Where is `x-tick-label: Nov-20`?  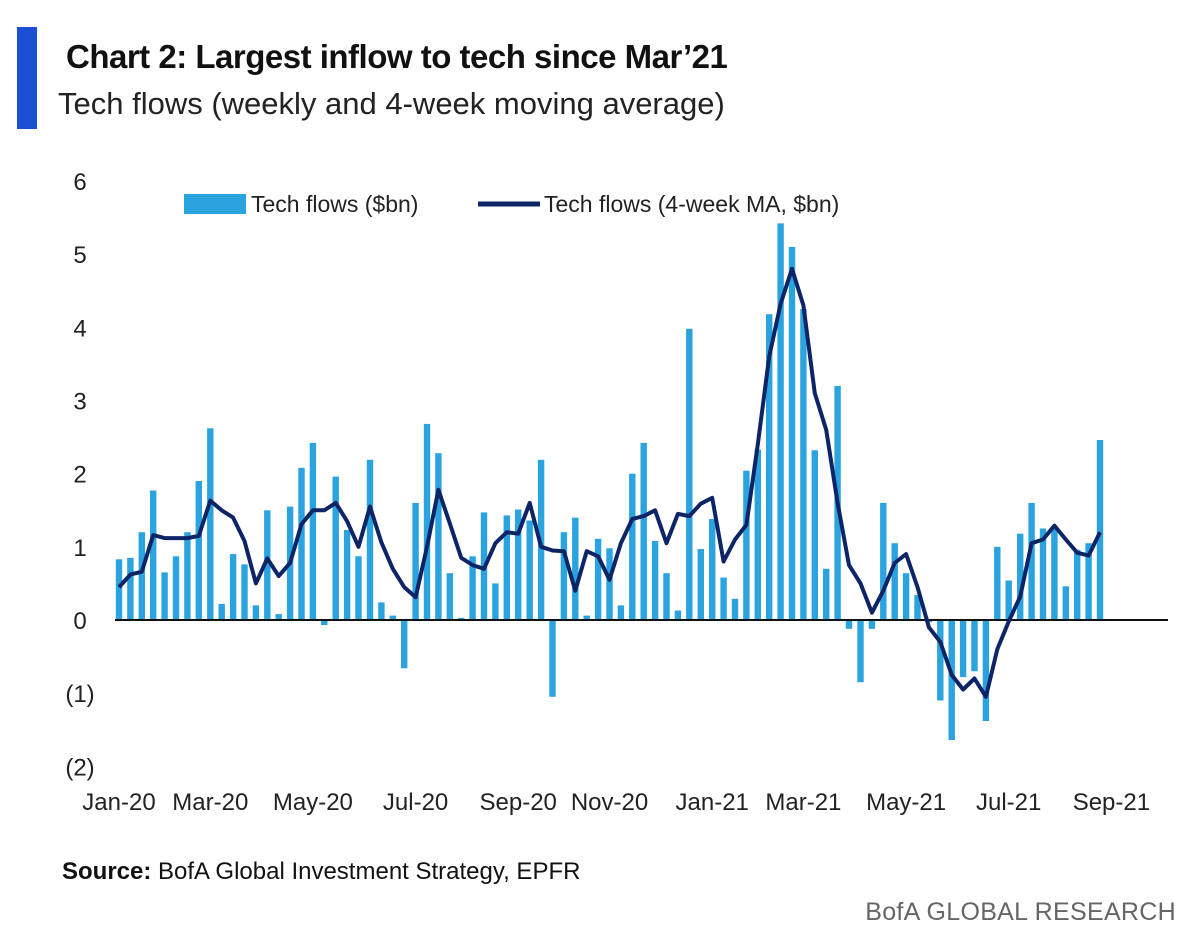
x-tick-label: Nov-20 is located at coordinates (609, 802).